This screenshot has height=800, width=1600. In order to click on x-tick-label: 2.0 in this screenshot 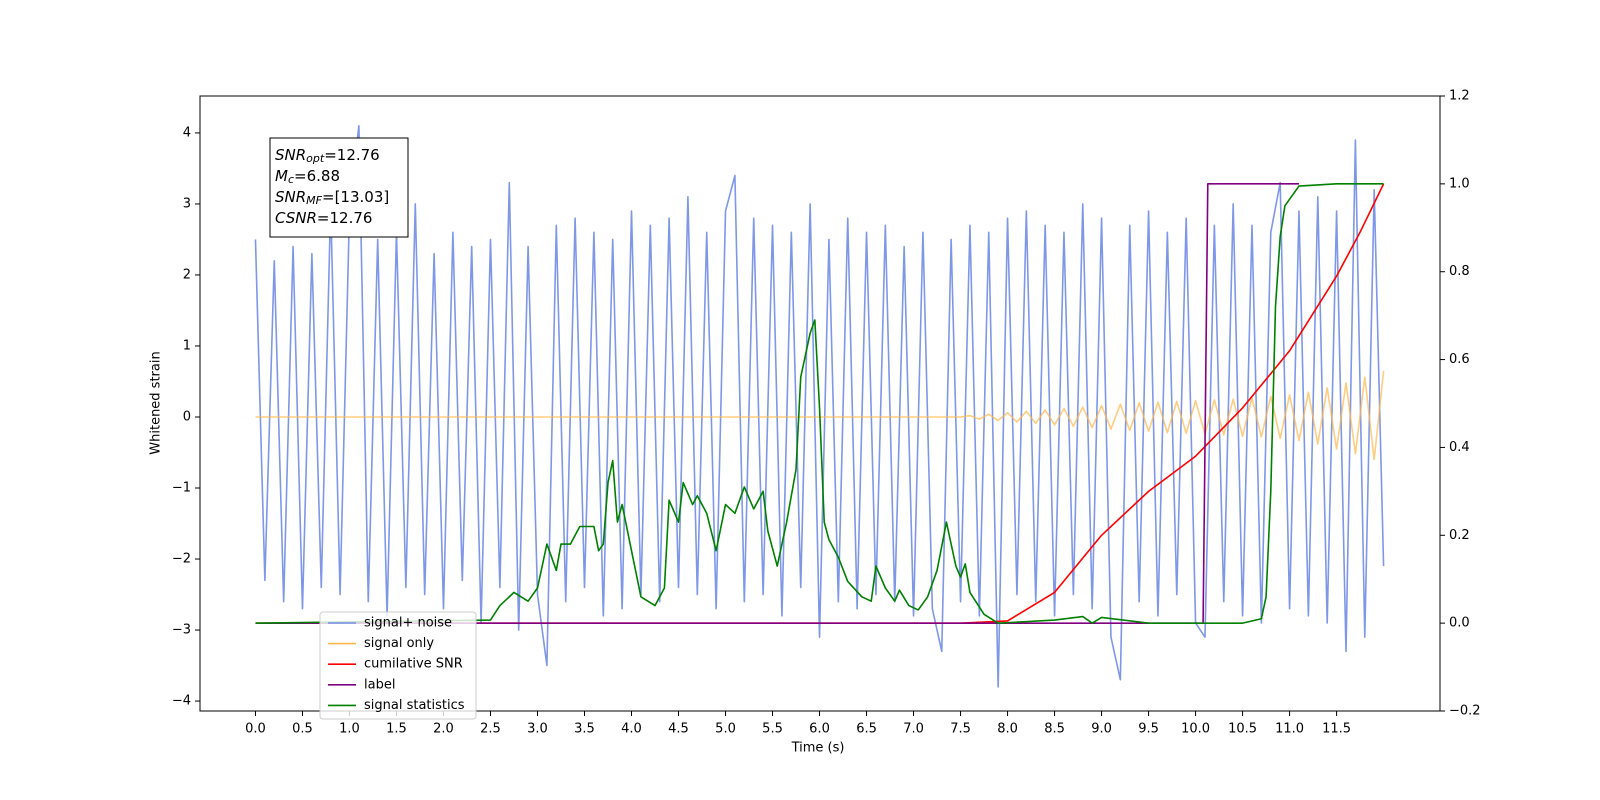, I will do `click(443, 729)`.